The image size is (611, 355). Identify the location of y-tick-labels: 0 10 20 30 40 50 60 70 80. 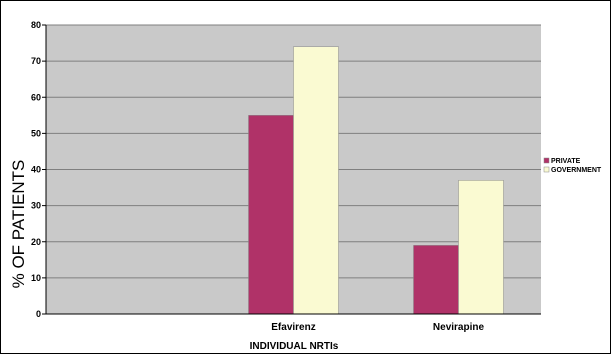
(36, 169).